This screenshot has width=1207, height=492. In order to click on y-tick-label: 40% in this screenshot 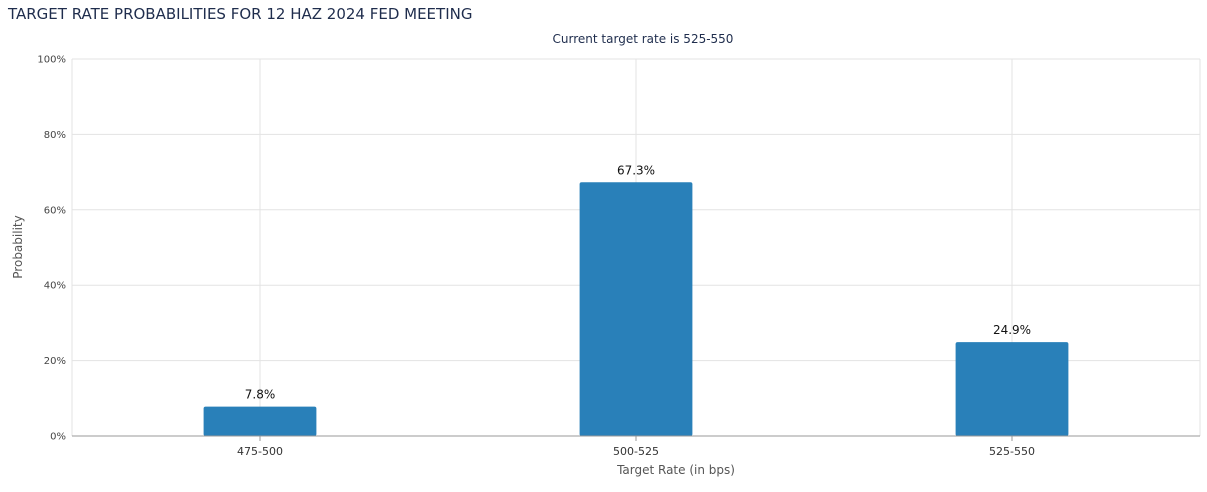, I will do `click(55, 286)`.